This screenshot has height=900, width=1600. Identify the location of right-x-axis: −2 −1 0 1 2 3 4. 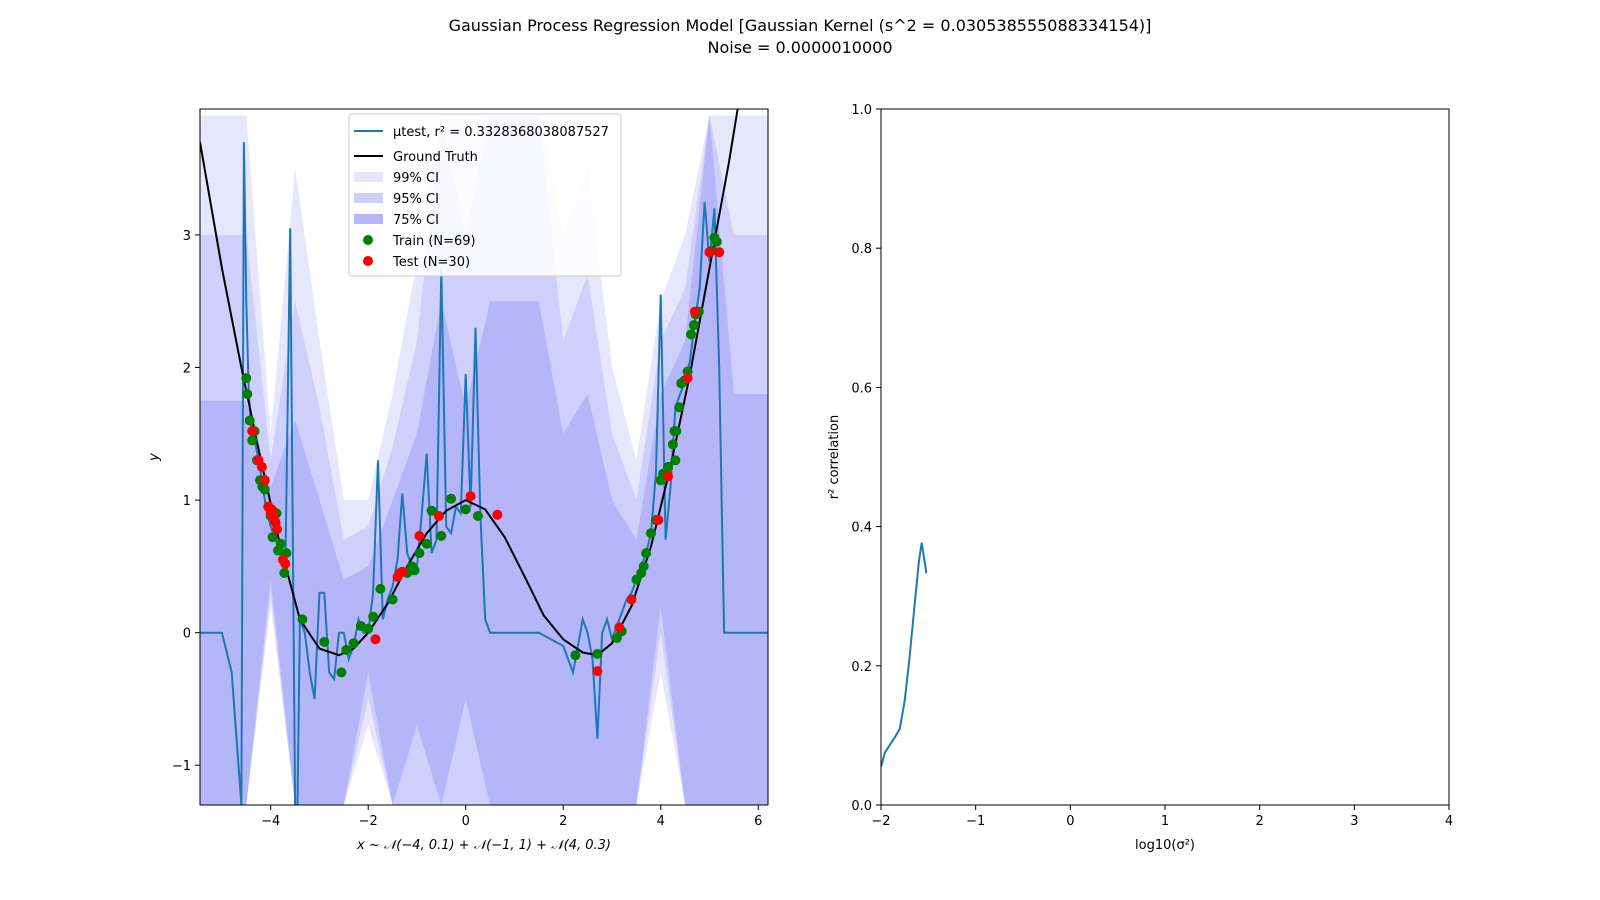
(1162, 817).